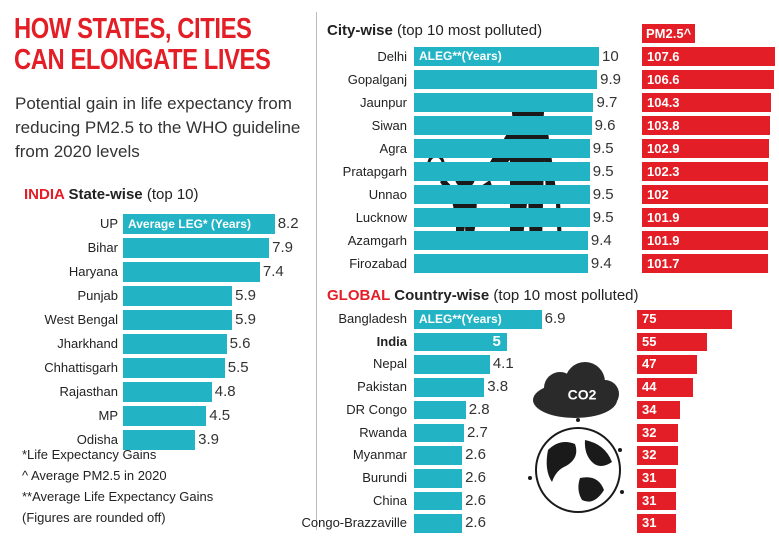 The image size is (779, 536). What do you see at coordinates (663, 171) in the screenshot?
I see `value-label: 102.3` at bounding box center [663, 171].